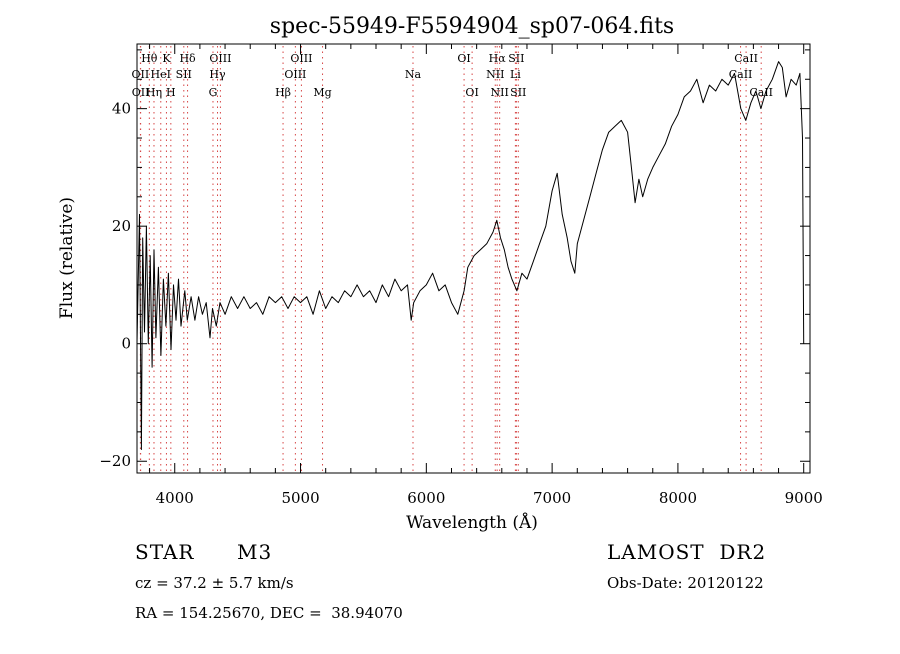 The height and width of the screenshot is (654, 900). Describe the element at coordinates (255, 552) in the screenshot. I see `object-subclass: M3` at that location.